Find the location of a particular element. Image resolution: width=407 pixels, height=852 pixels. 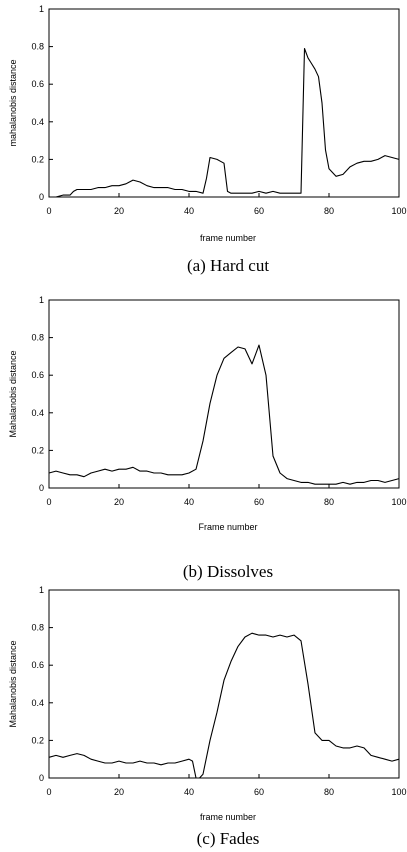

y-axis-label: mahalanobis distance is located at coordinates (13, 102).